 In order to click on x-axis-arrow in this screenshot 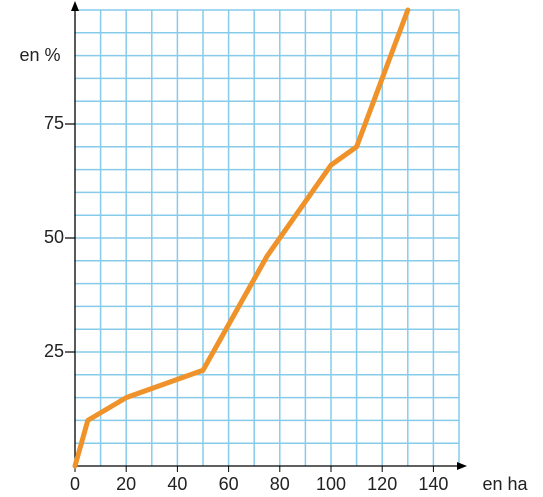, I will do `click(462, 466)`.